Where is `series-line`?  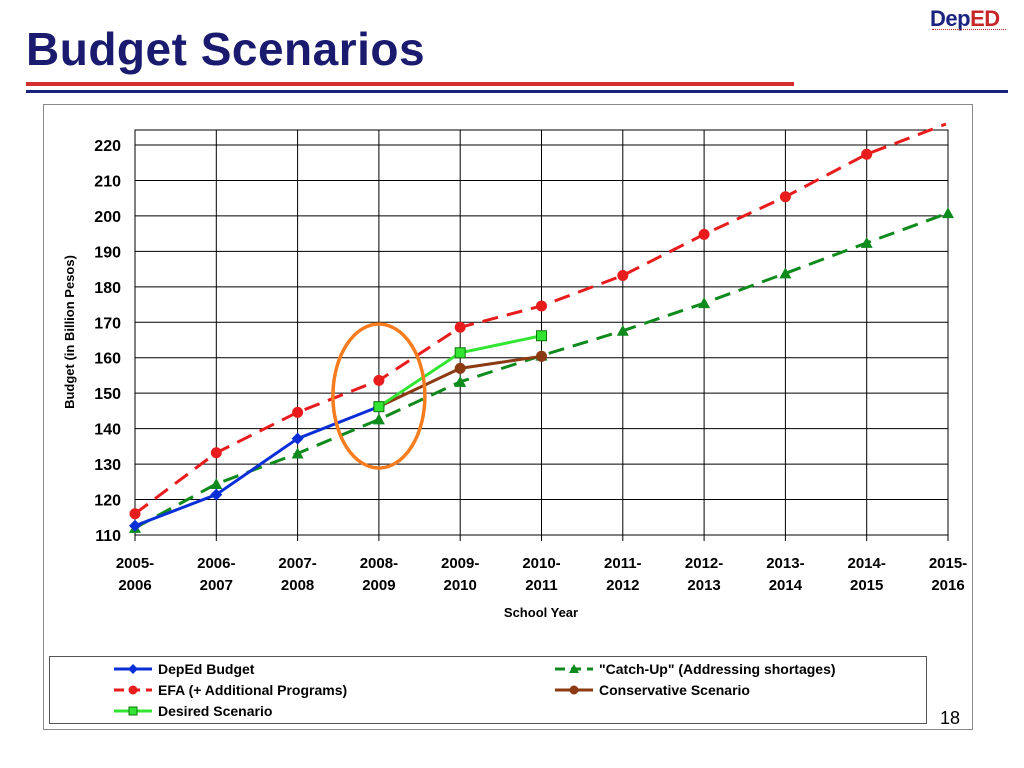 series-line is located at coordinates (257, 466).